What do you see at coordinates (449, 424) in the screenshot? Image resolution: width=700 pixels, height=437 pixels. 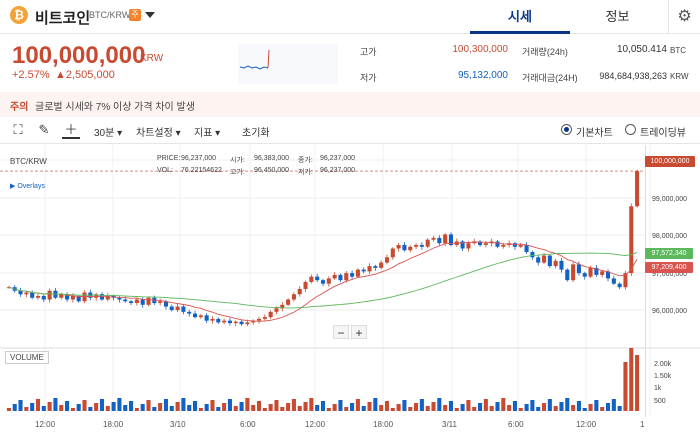 I see `x-tick: 3/11` at bounding box center [449, 424].